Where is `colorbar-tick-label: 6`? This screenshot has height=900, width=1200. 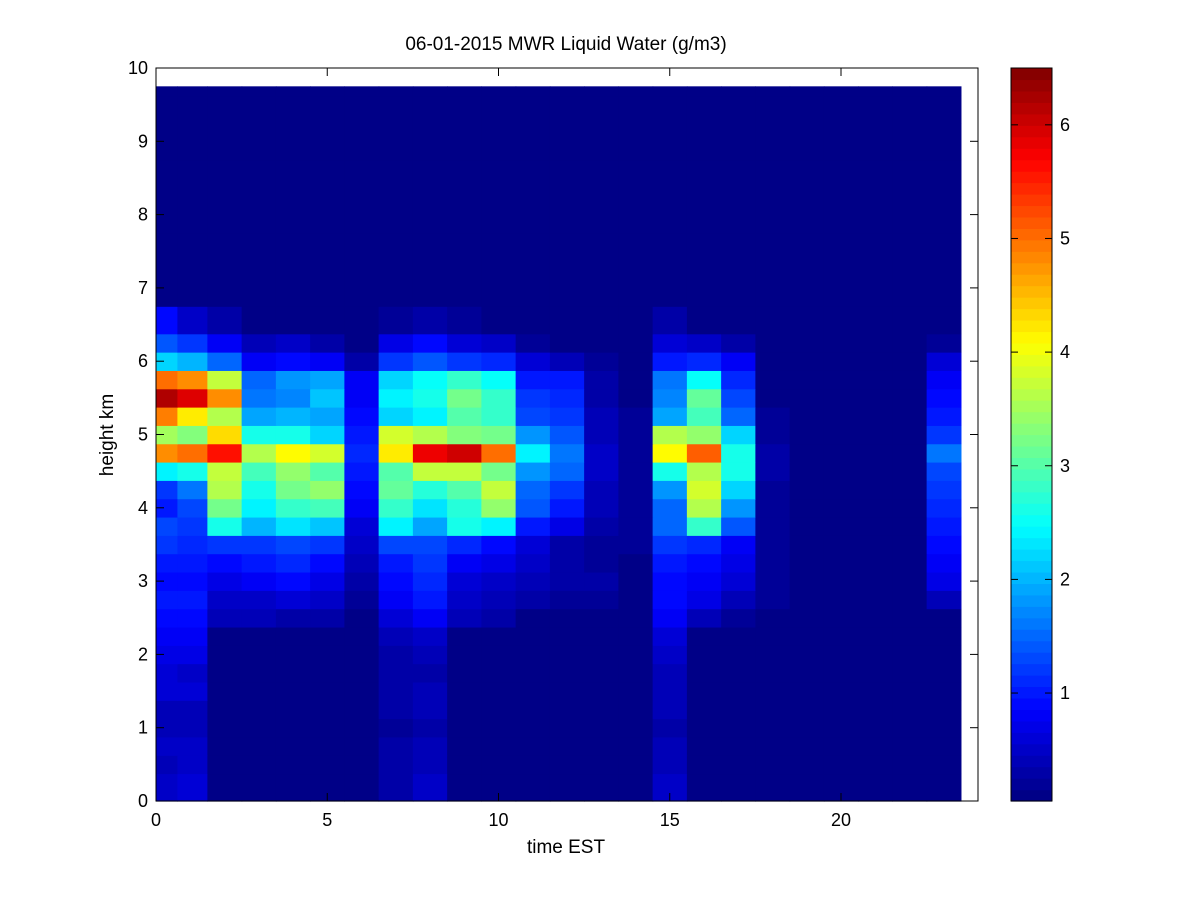 colorbar-tick-label: 6 is located at coordinates (1065, 125).